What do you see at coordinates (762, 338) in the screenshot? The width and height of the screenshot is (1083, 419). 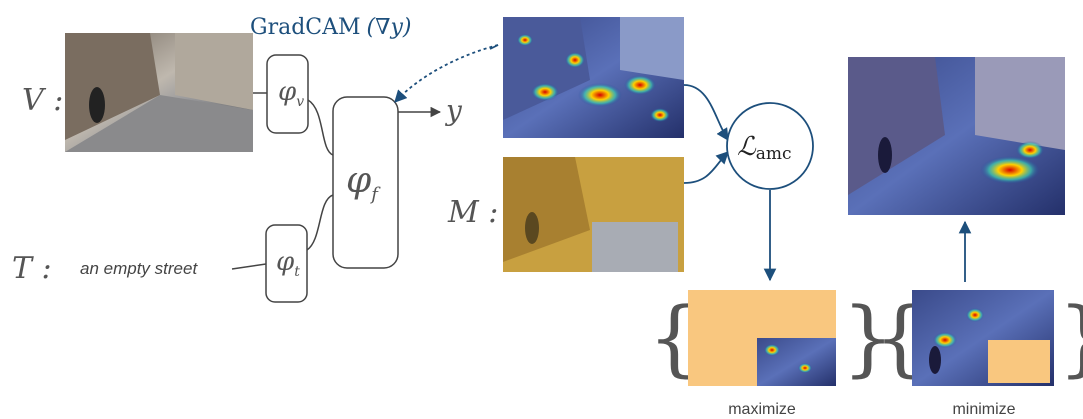 I see `max-image` at bounding box center [762, 338].